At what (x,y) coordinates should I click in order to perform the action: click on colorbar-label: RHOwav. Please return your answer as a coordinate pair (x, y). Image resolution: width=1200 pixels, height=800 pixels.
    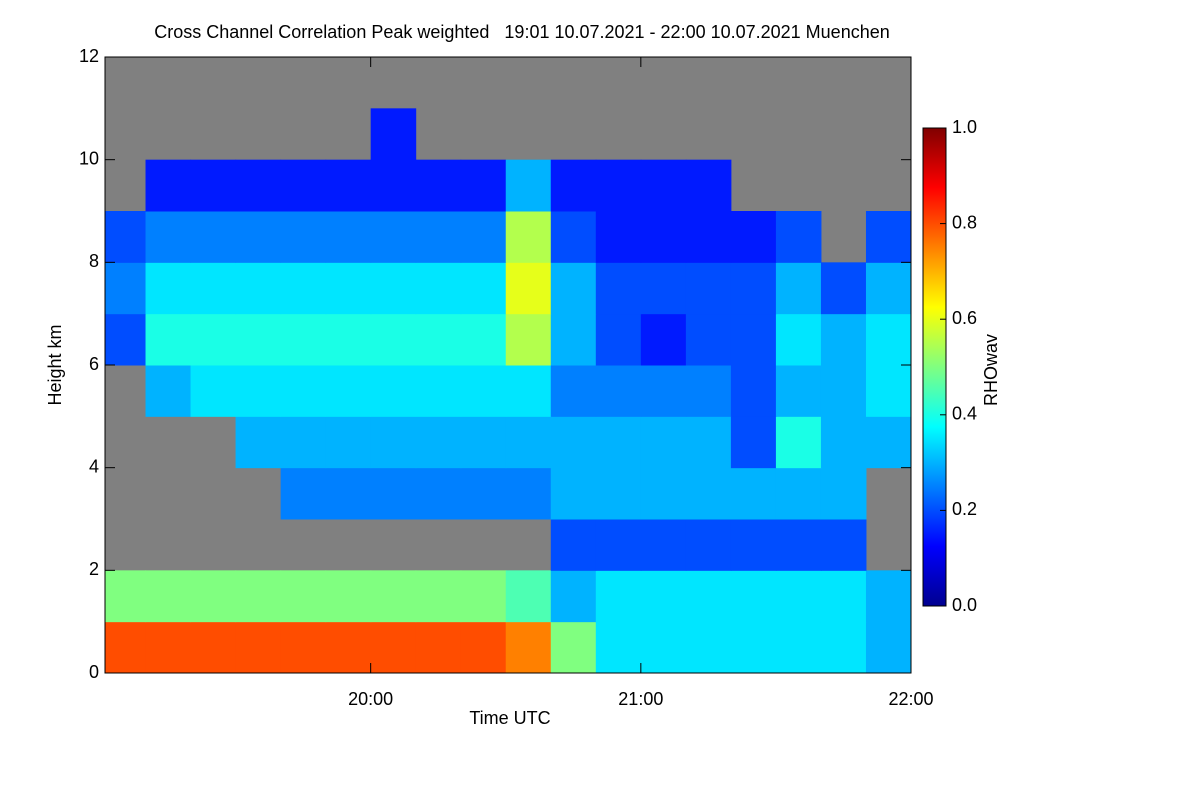
    Looking at the image, I should click on (991, 370).